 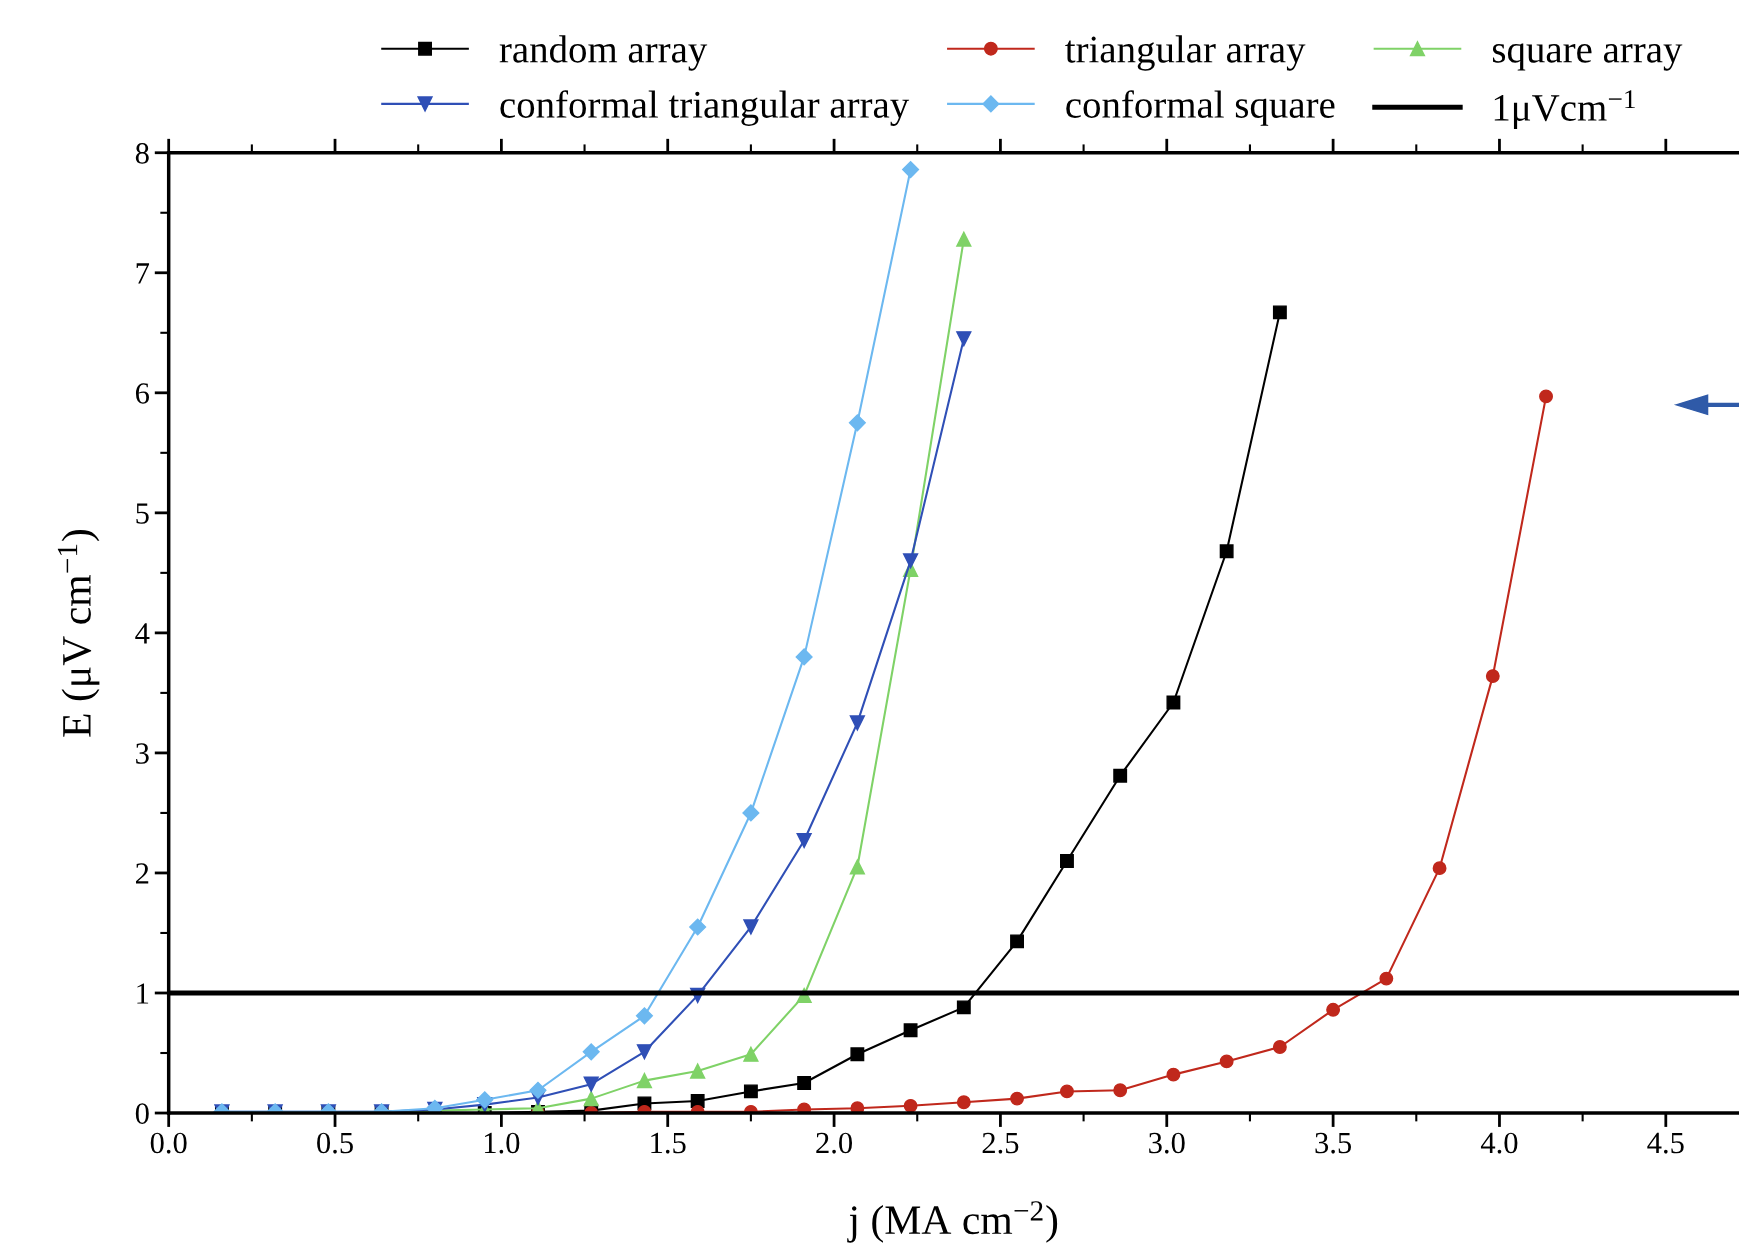 What do you see at coordinates (668, 1143) in the screenshot?
I see `x-tick-label: 1.5` at bounding box center [668, 1143].